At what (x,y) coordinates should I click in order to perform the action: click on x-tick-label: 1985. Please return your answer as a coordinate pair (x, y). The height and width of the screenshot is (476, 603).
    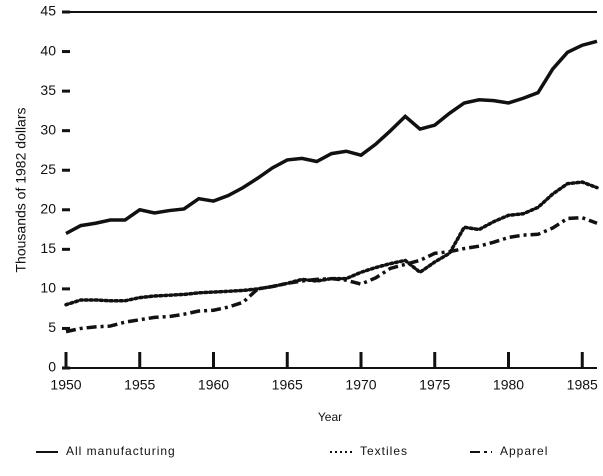
    Looking at the image, I should click on (582, 385).